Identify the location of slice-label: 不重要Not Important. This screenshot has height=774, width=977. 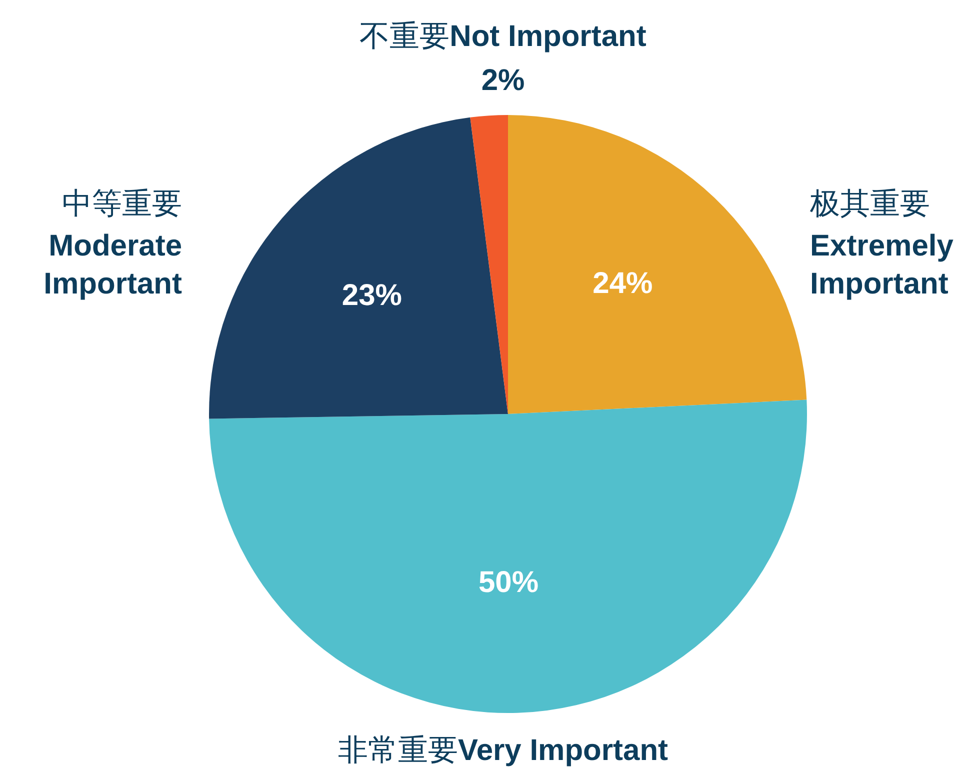
(503, 36).